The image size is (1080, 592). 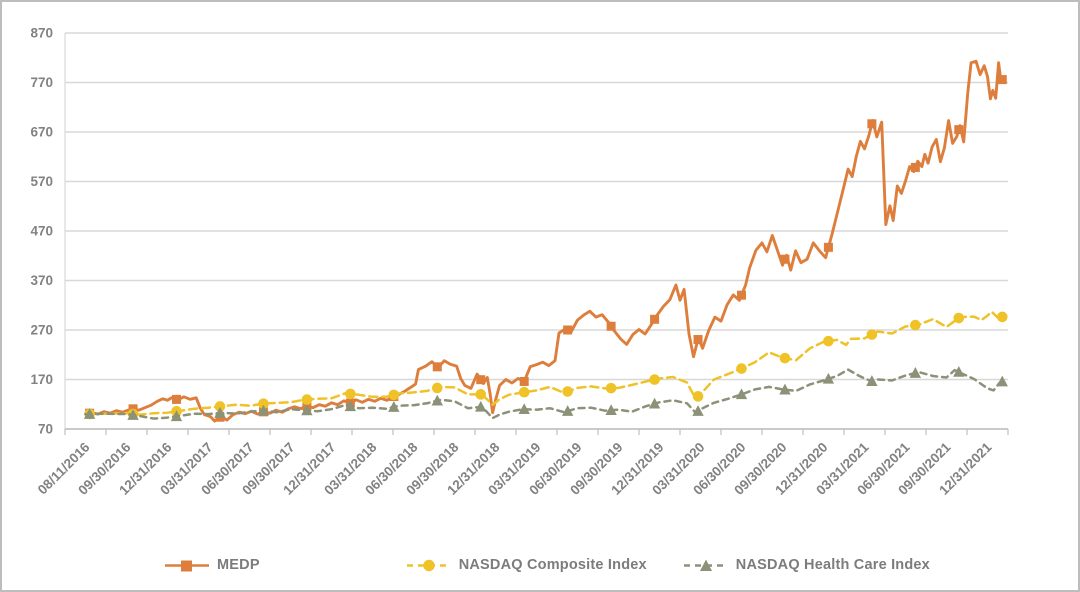 I want to click on y-tick-label: 470, so click(x=41, y=231).